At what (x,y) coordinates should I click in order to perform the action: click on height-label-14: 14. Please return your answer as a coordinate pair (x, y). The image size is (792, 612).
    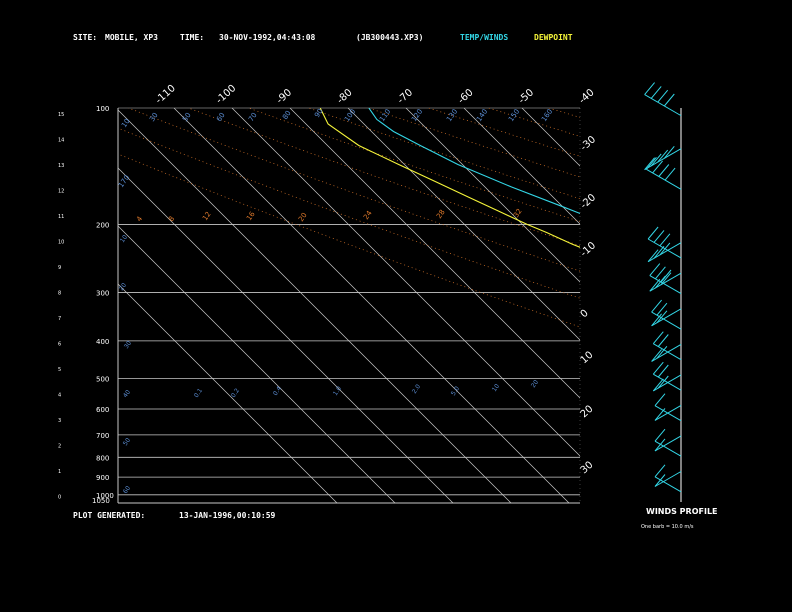
    Looking at the image, I should click on (61, 141).